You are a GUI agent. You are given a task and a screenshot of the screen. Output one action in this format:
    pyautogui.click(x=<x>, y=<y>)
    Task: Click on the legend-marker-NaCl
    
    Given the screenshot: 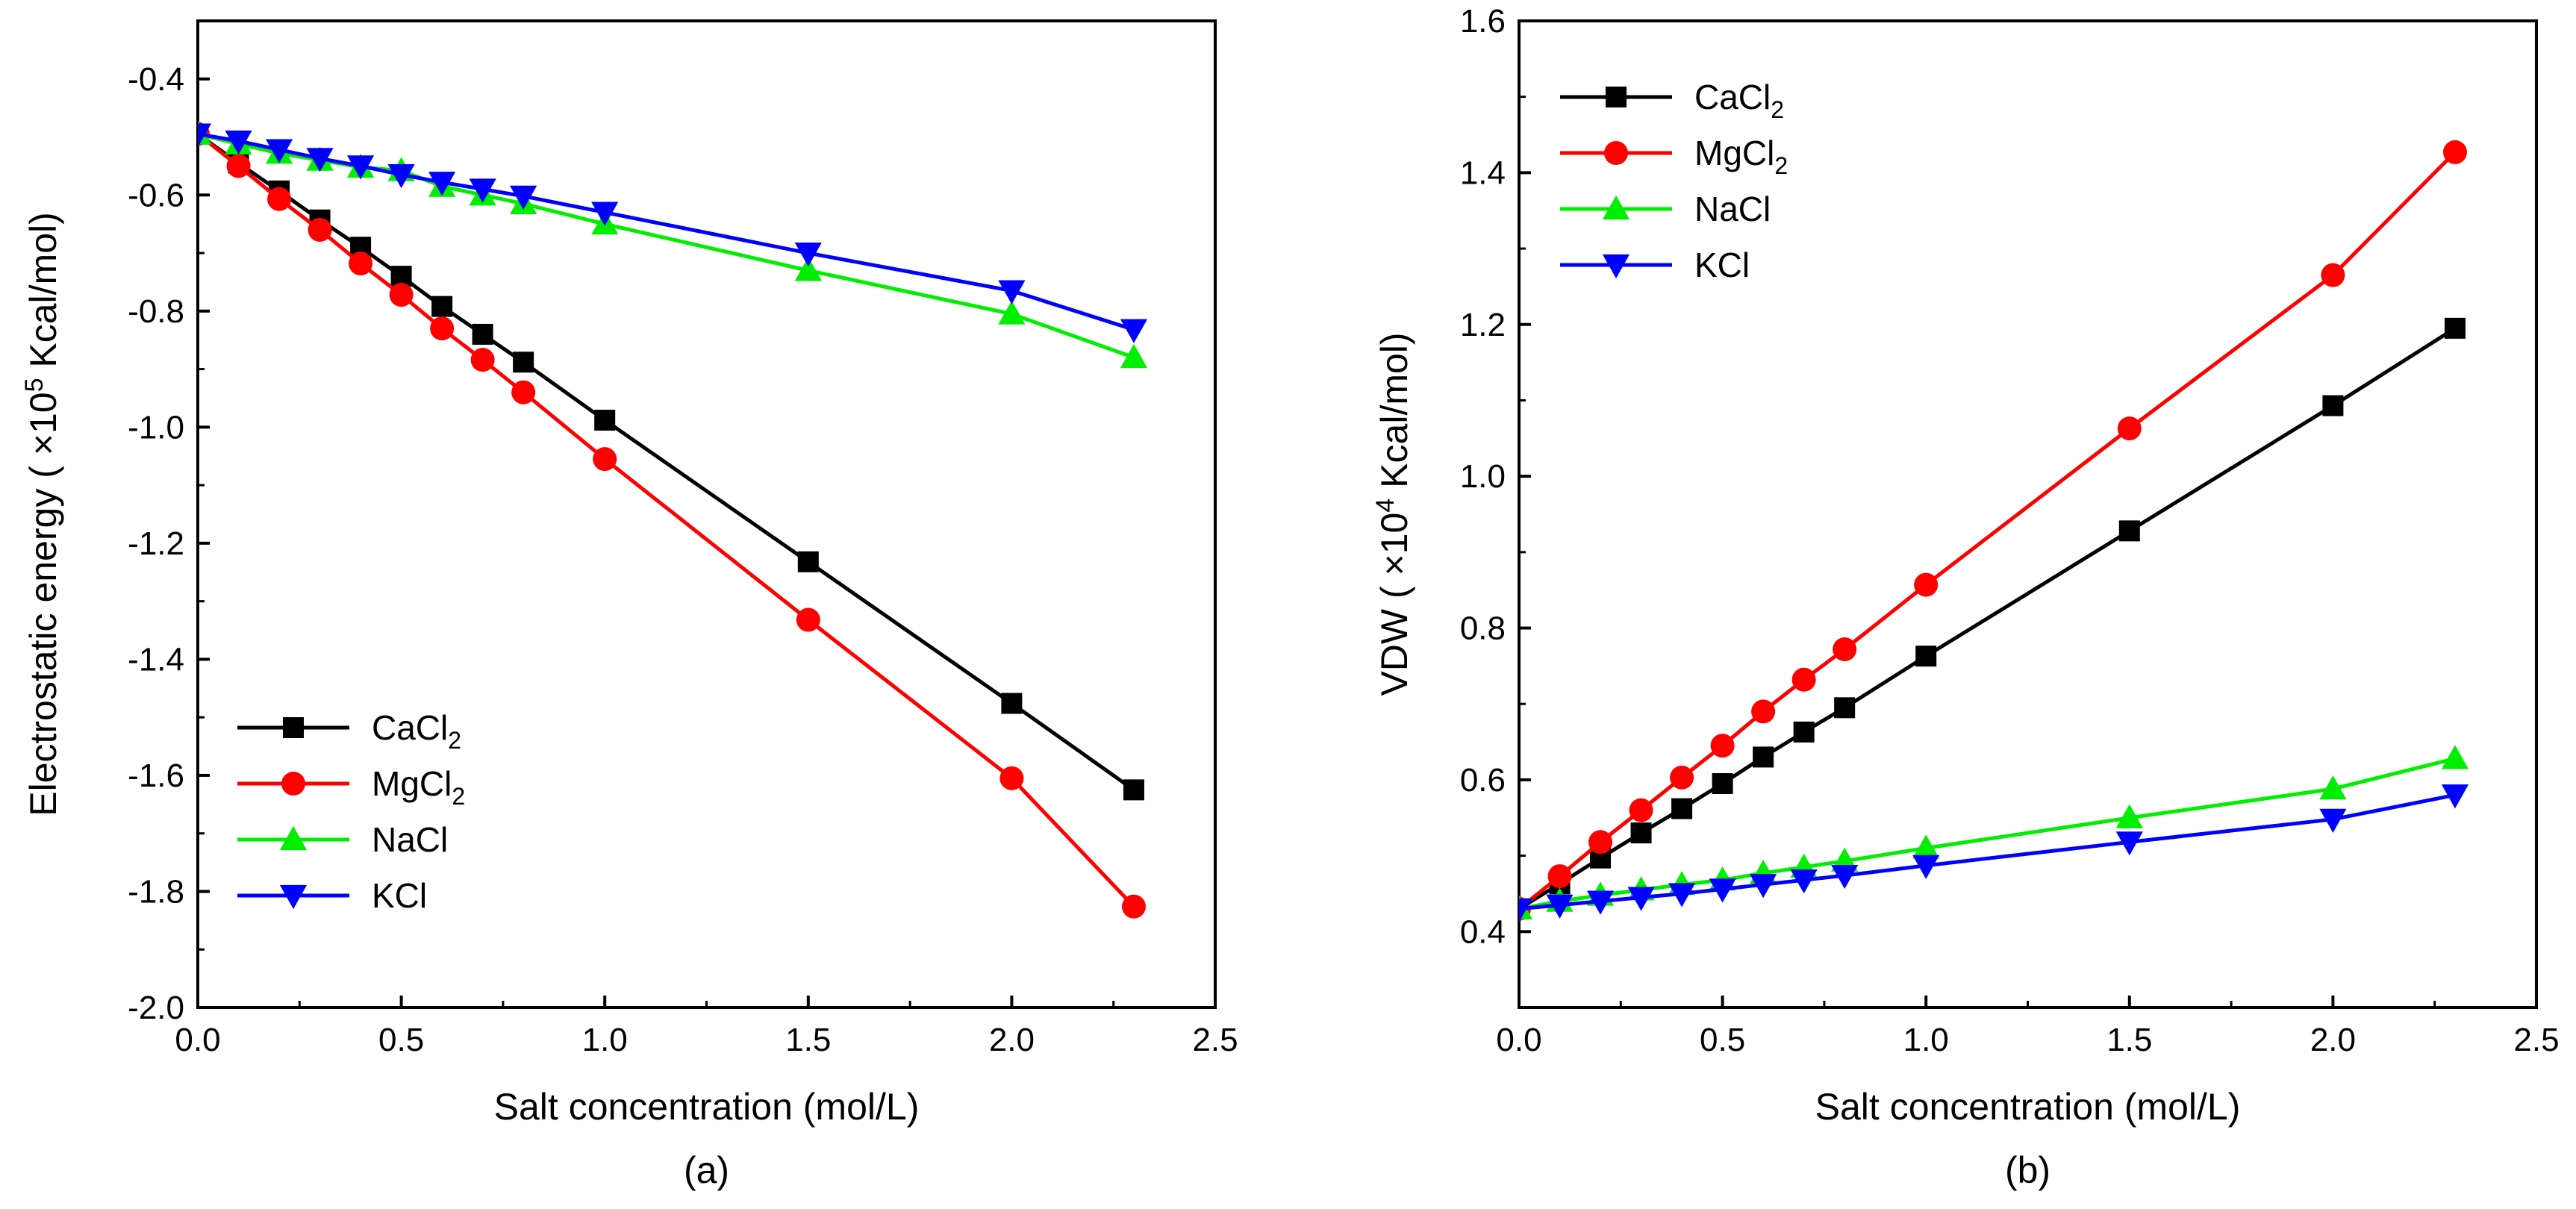 What is the action you would take?
    pyautogui.click(x=293, y=838)
    